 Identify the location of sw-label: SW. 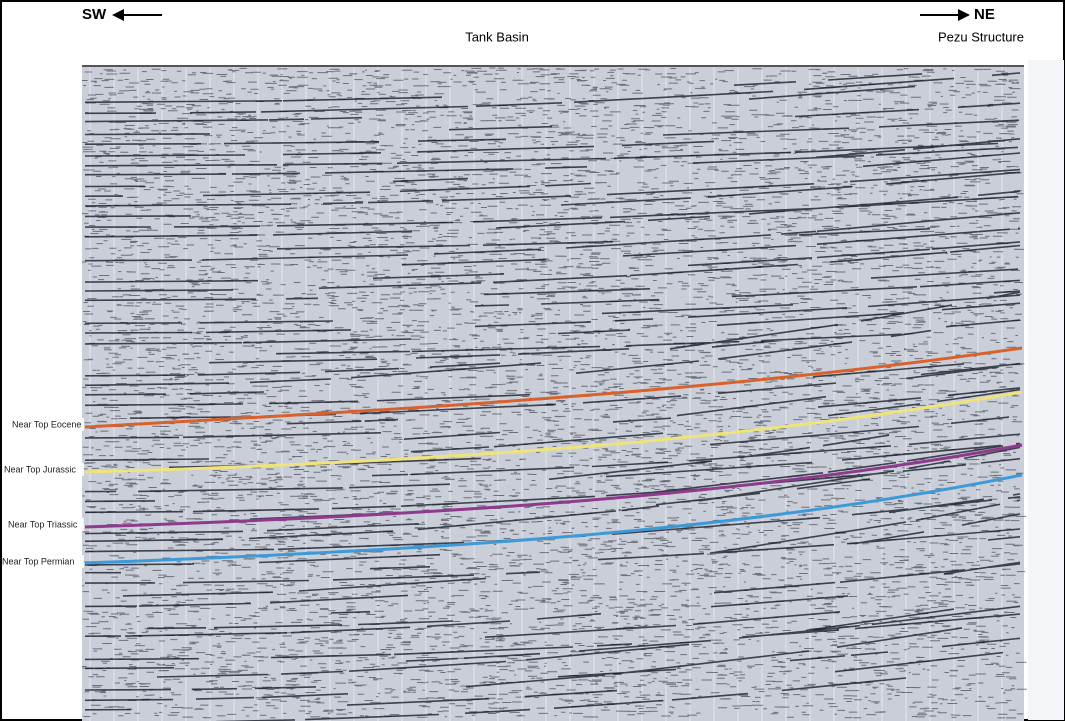
(94, 14).